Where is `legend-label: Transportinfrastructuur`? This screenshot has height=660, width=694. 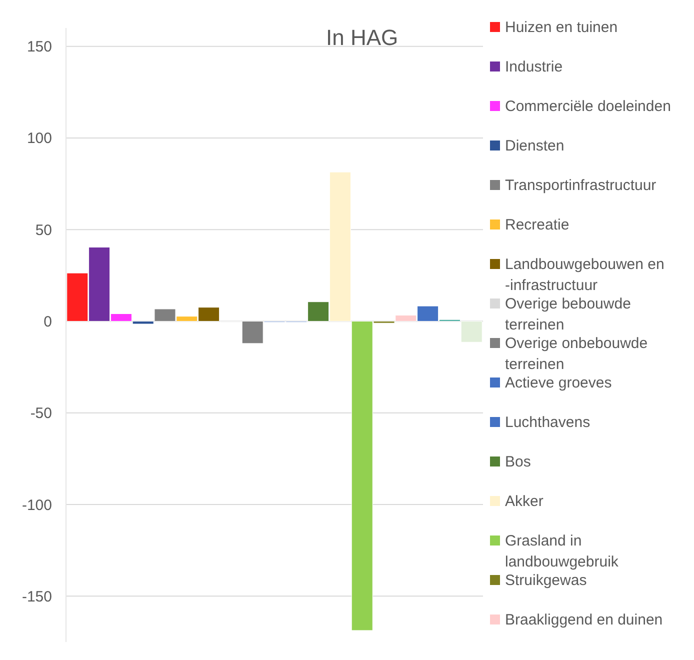 legend-label: Transportinfrastructuur is located at coordinates (580, 185).